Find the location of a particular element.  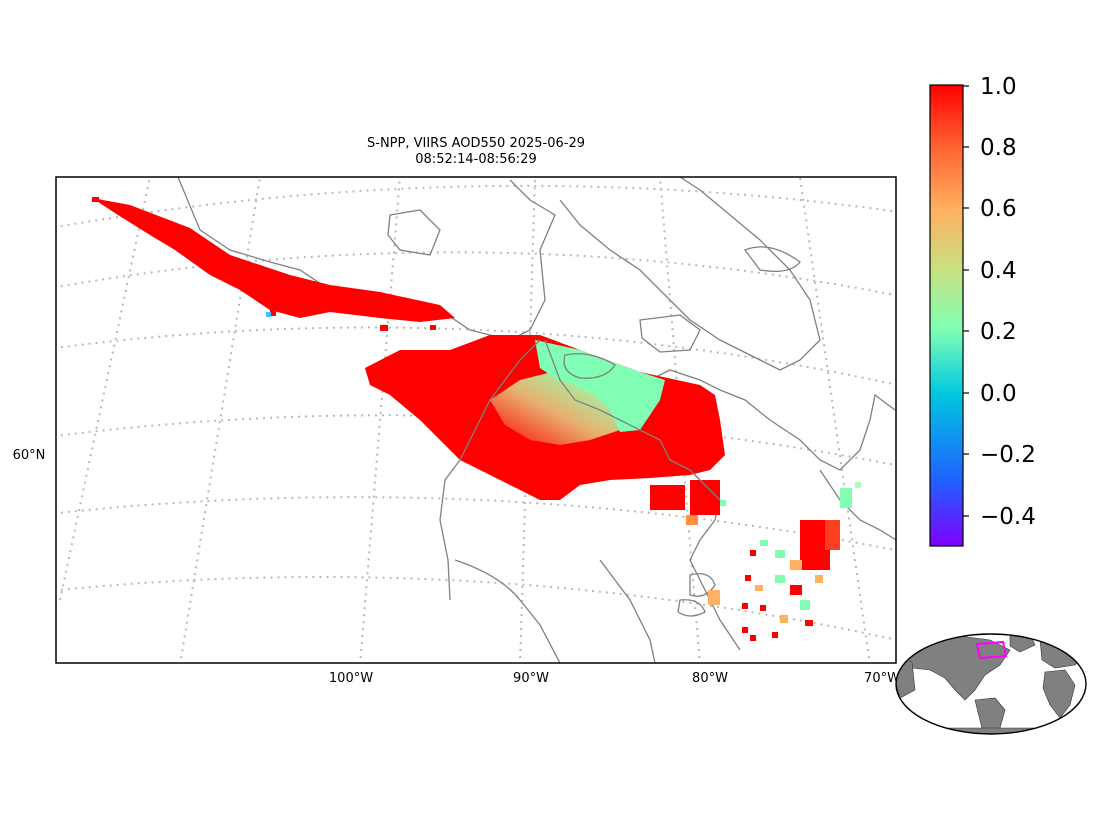

aod-swath-northeast-edge is located at coordinates (600, 386).